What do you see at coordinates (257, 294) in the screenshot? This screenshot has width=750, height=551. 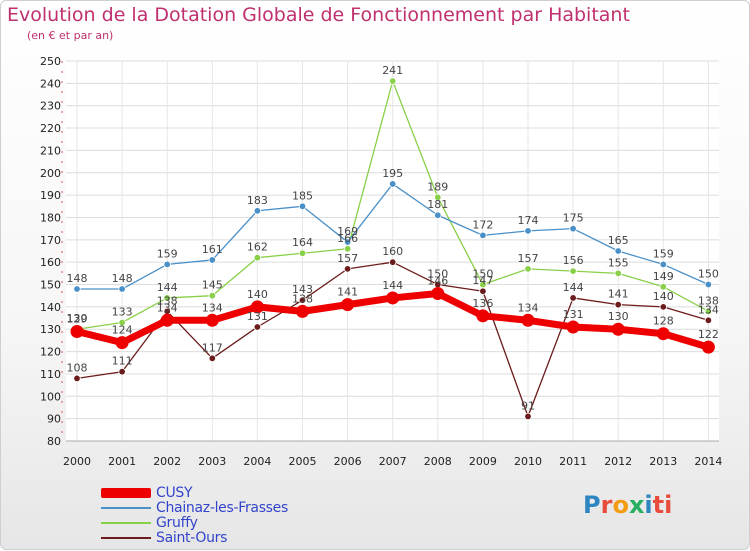 I see `data-label-cusy: 140` at bounding box center [257, 294].